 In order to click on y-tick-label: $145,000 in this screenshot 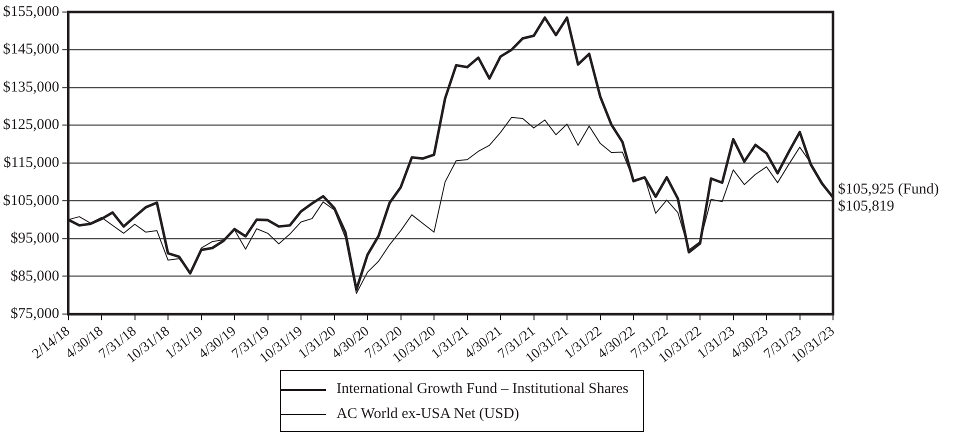, I will do `click(31, 50)`.